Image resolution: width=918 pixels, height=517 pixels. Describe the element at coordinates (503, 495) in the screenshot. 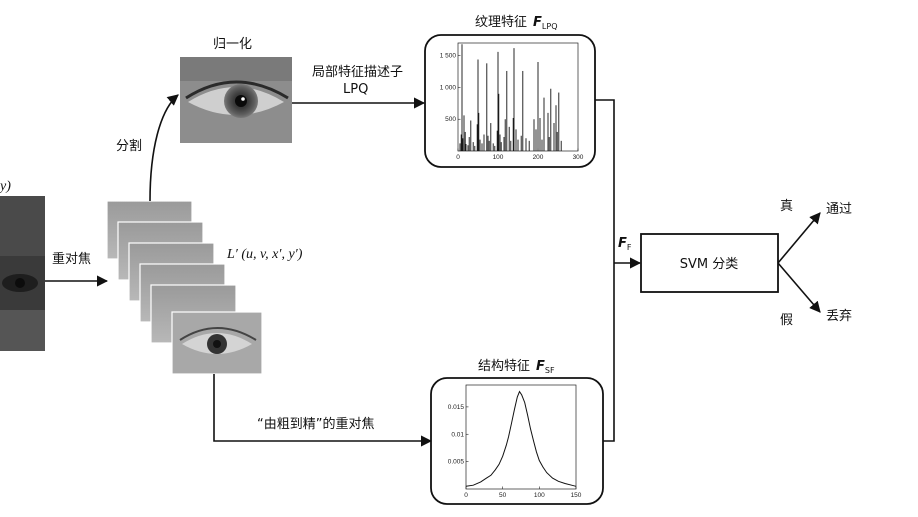

I see `x-tick-label: 50` at that location.